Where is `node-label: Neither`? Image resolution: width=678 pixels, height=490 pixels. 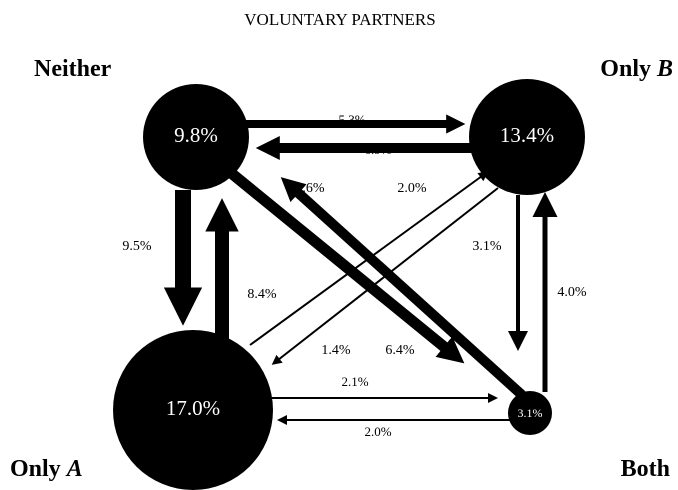
node-label: Neither is located at coordinates (73, 69).